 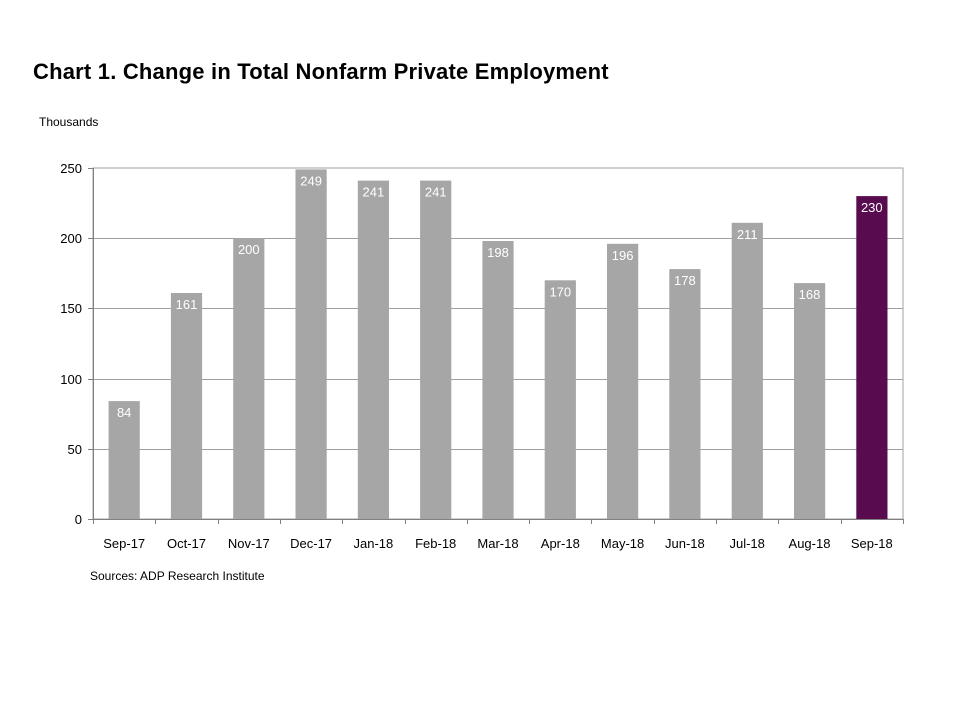 I want to click on x-tick-label: Feb-18, so click(x=435, y=543).